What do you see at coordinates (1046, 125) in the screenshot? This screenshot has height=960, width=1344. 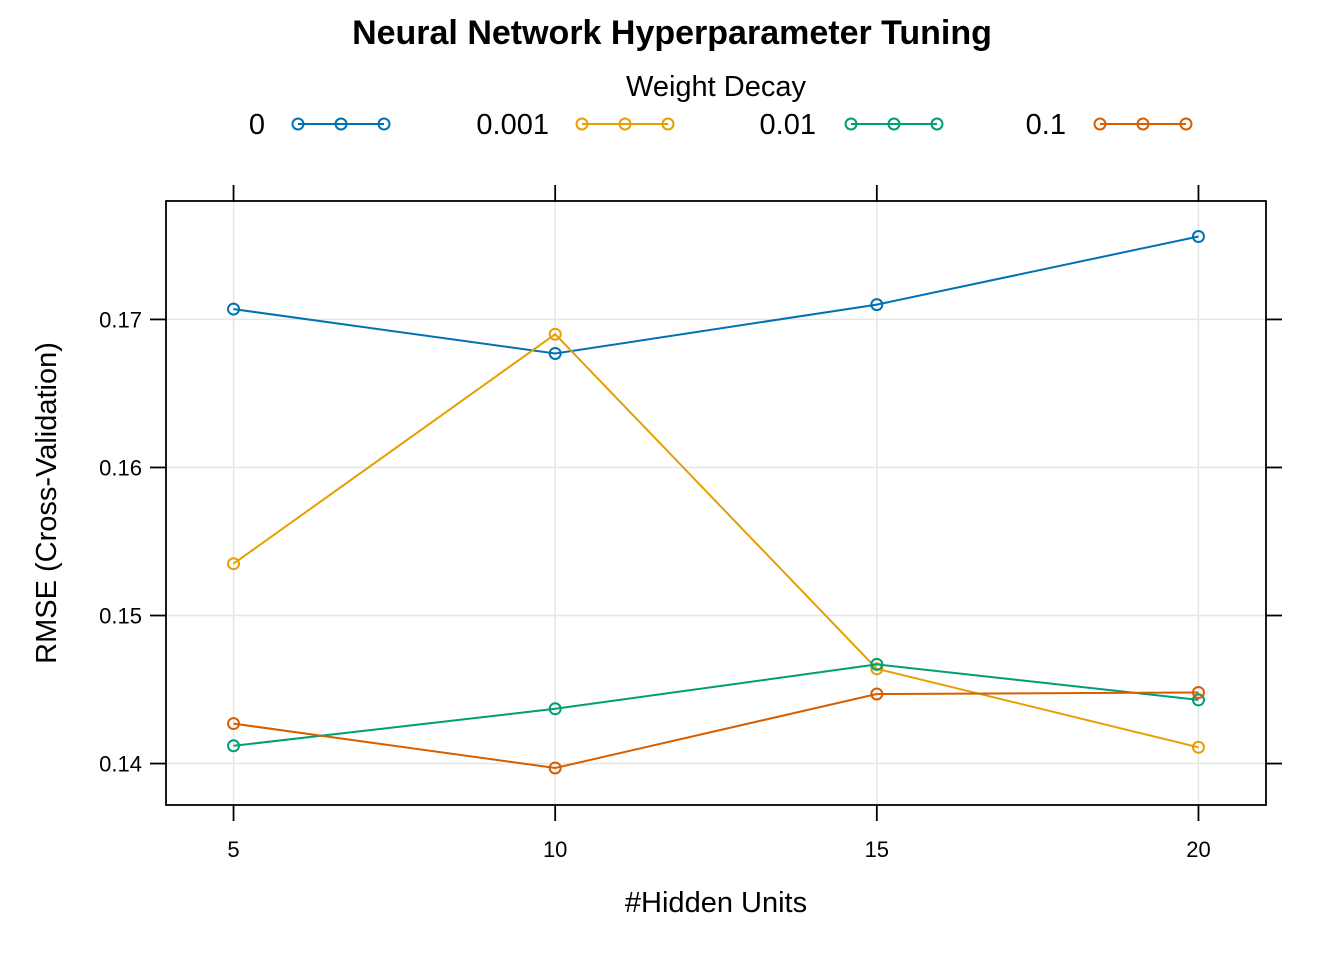 I see `legend-label: 0.1` at bounding box center [1046, 125].